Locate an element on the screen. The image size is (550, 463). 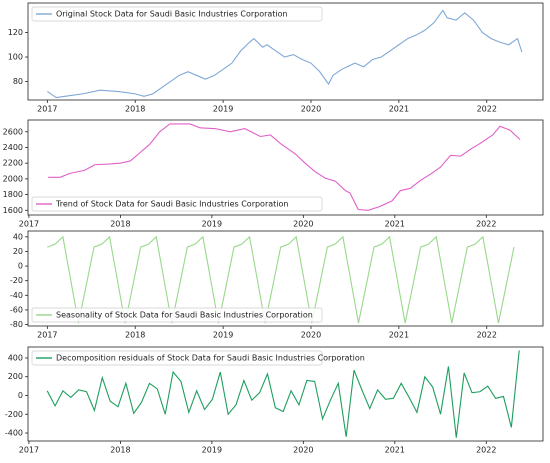
y-tick-label: 20 is located at coordinates (18, 251).